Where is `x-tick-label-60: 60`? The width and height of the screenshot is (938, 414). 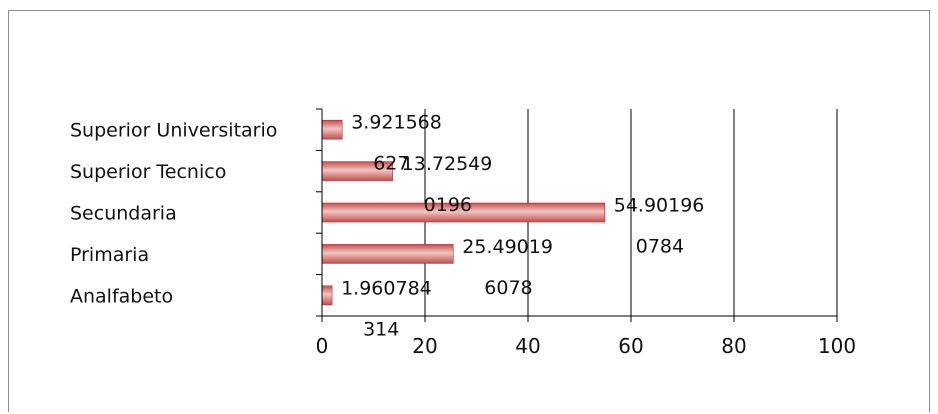 x-tick-label-60: 60 is located at coordinates (630, 346).